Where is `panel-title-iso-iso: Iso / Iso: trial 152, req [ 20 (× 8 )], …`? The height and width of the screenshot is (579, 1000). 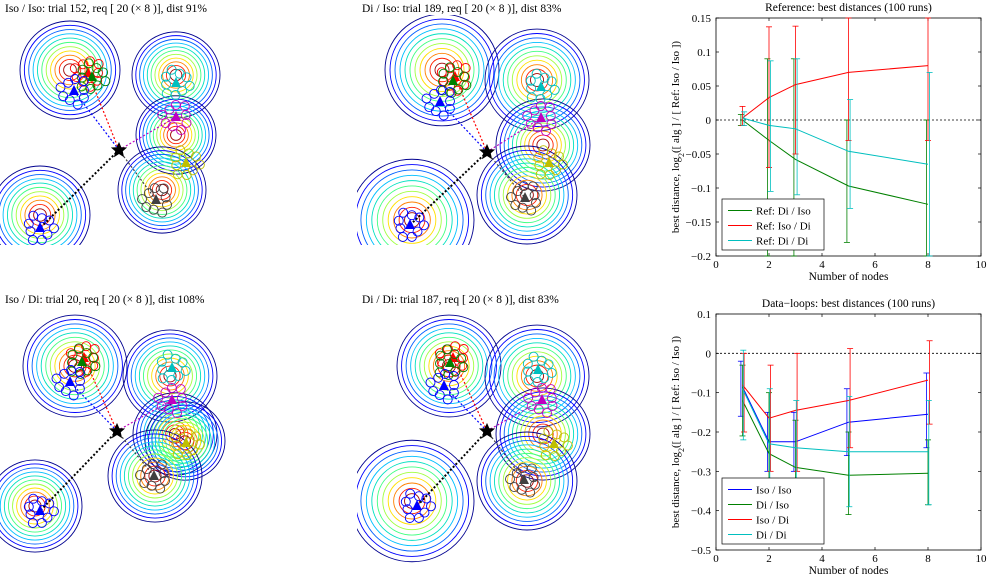
panel-title-iso-iso: Iso / Iso: trial 152, req [ 20 (× 8 )], … is located at coordinates (106, 9).